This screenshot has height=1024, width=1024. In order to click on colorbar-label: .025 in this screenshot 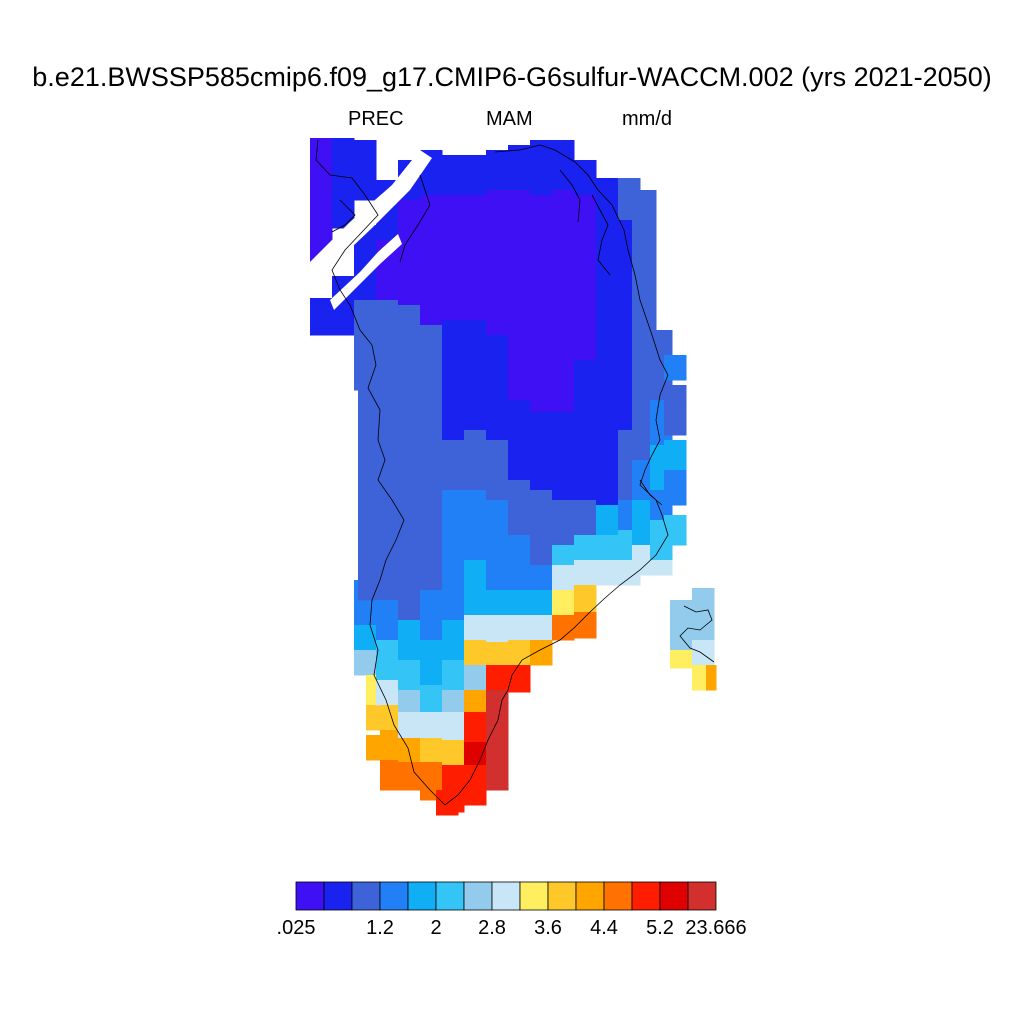, I will do `click(296, 928)`.